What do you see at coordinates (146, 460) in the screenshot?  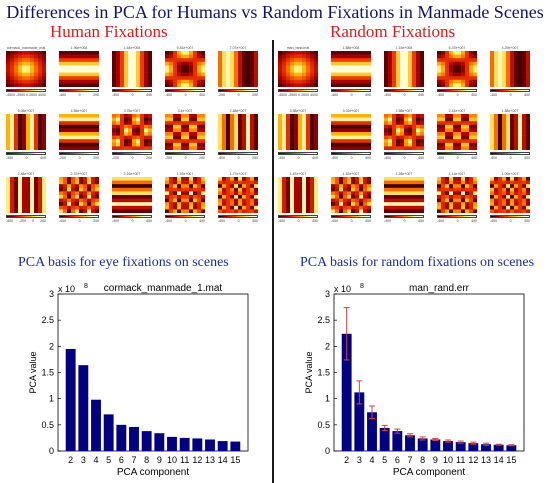 I see `x-tick-label: 8` at bounding box center [146, 460].